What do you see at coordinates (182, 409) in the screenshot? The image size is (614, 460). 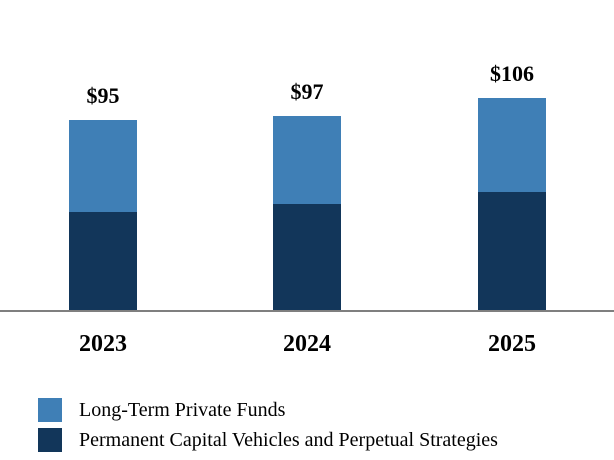 I see `legend-label-long-term-private-funds: Long-Term Private Funds` at bounding box center [182, 409].